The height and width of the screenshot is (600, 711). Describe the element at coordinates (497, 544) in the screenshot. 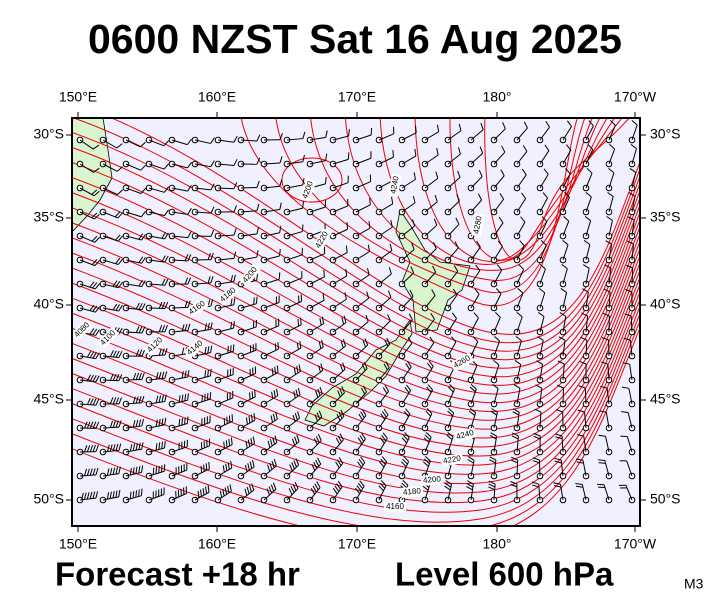

I see `lon-label-bottom: 180°` at that location.